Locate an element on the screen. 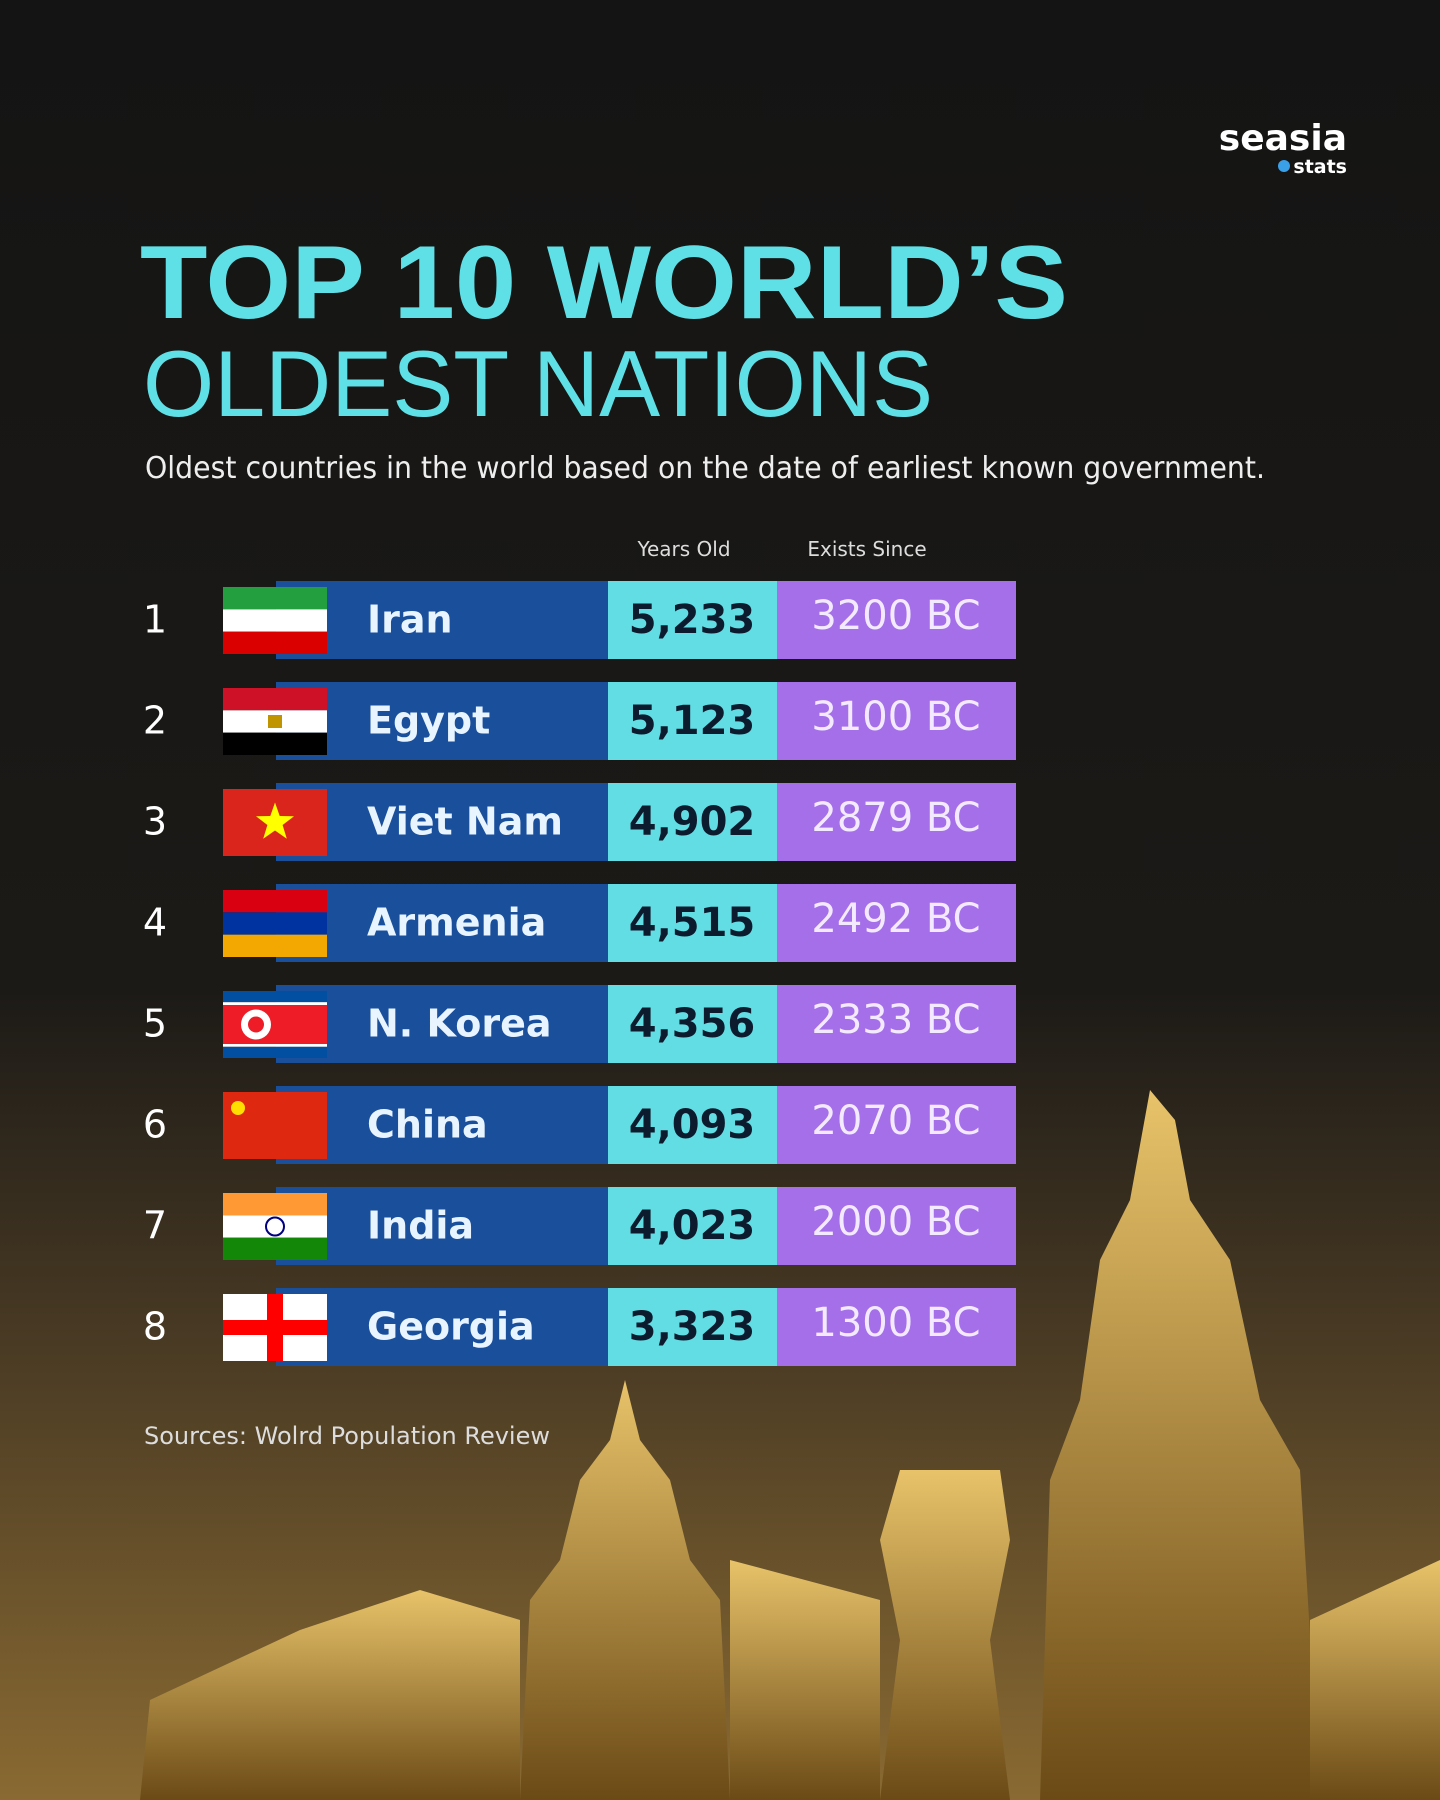 Image resolution: width=1440 pixels, height=1800 pixels. years-old: 4,356 is located at coordinates (692, 1024).